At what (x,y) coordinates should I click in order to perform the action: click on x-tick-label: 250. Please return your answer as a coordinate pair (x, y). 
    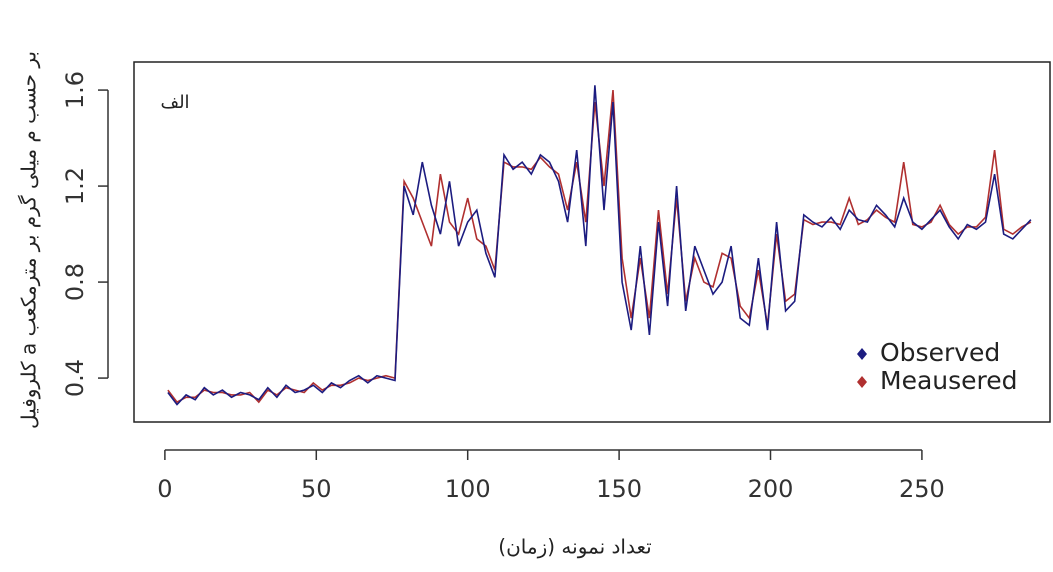
    Looking at the image, I should click on (922, 489).